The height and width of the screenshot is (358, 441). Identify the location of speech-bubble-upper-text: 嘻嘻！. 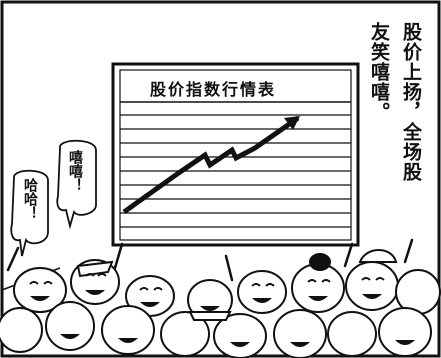
(75, 171).